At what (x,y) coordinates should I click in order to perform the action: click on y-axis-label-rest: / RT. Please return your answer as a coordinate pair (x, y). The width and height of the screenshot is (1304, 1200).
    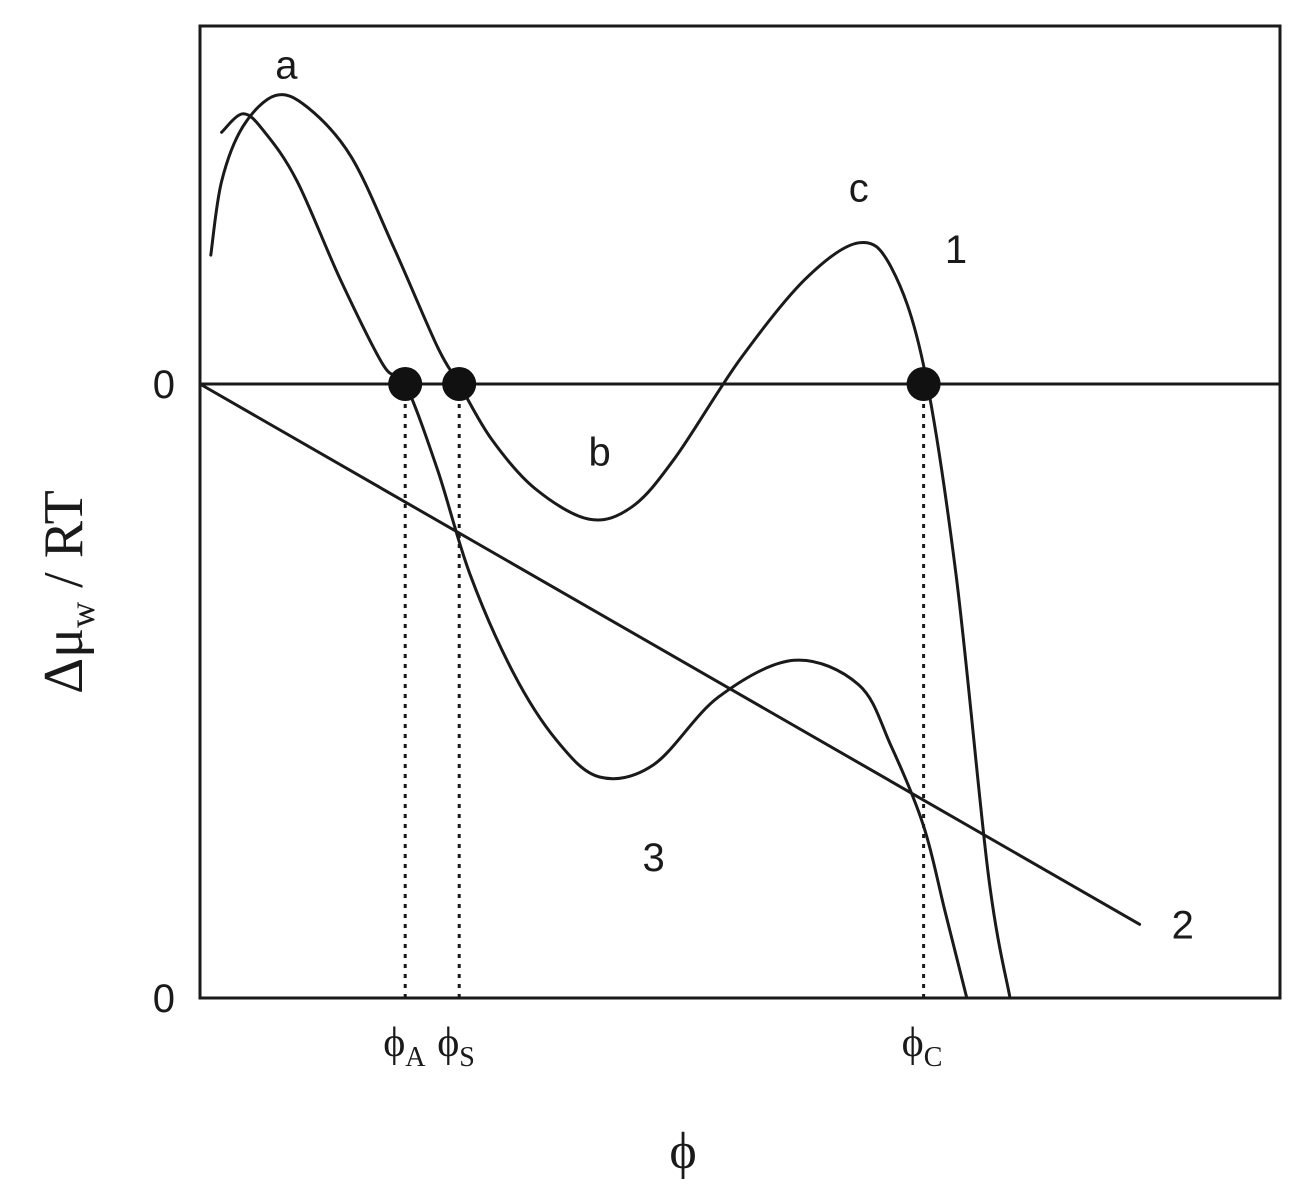
    Looking at the image, I should click on (64, 546).